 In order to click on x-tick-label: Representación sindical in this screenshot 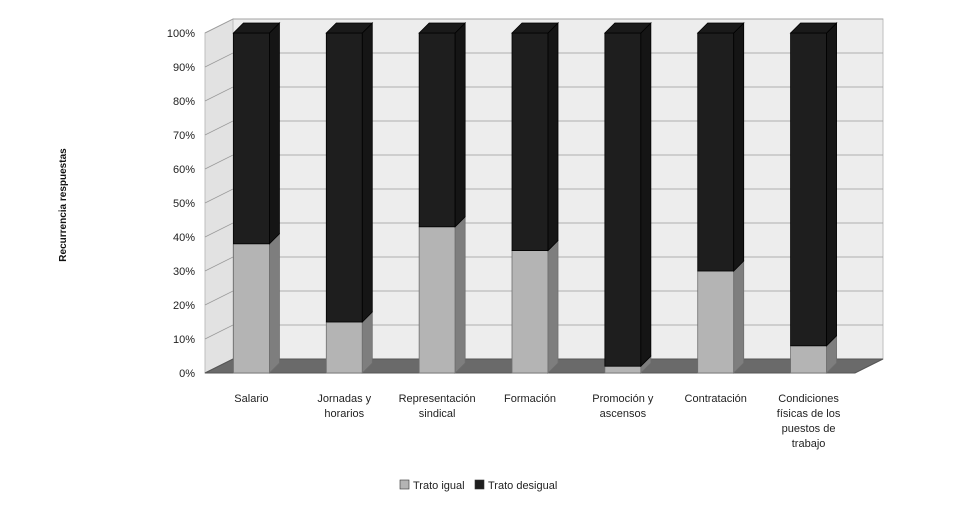, I will do `click(437, 406)`.